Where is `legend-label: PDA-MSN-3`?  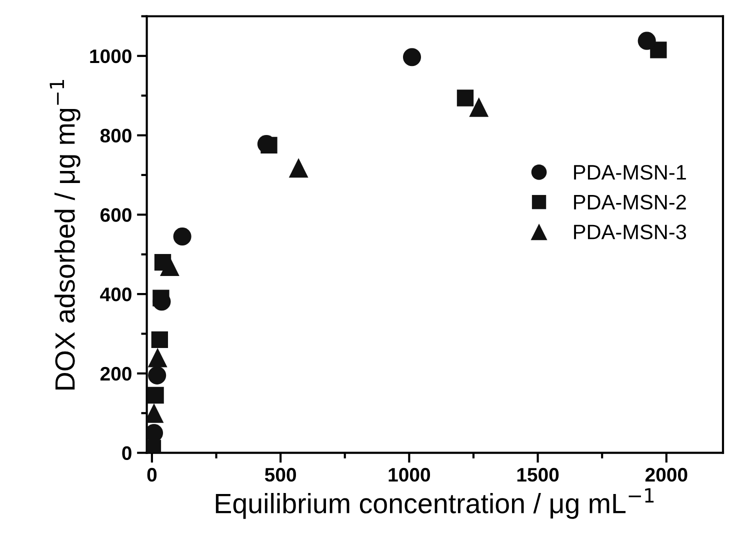
legend-label: PDA-MSN-3 is located at coordinates (630, 232).